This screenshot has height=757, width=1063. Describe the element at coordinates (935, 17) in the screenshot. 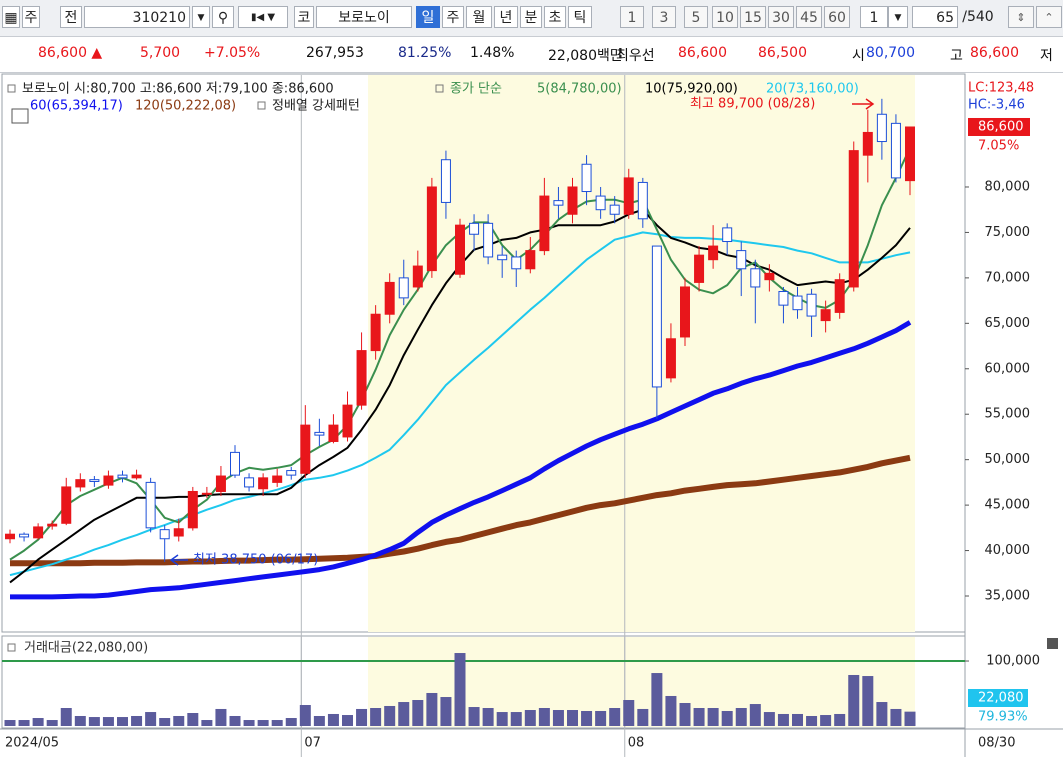

I see `toolbar-button: 65` at that location.